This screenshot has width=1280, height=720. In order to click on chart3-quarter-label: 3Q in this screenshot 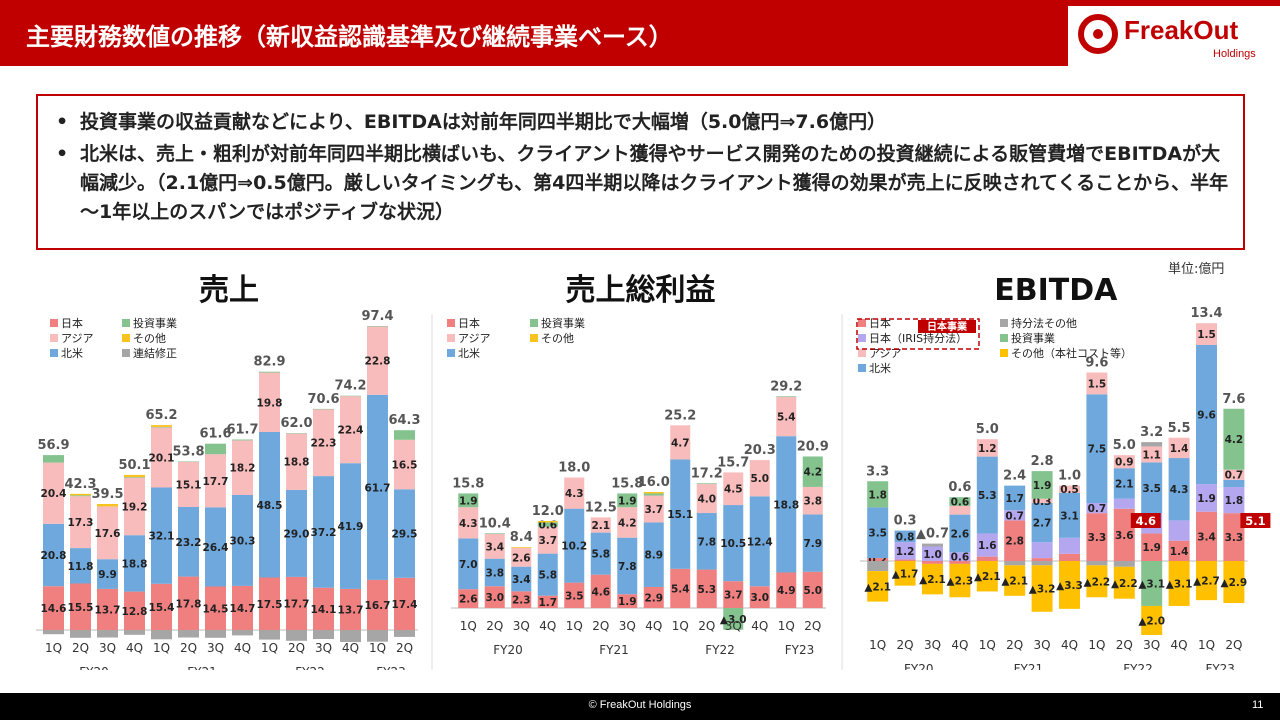, I will do `click(1151, 645)`.